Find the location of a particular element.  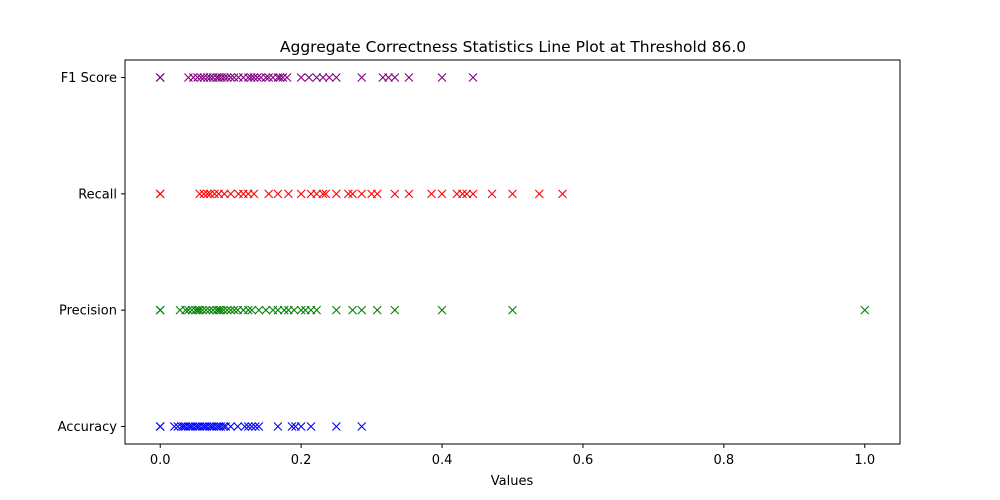

y-tick-label: Recall is located at coordinates (97, 194).